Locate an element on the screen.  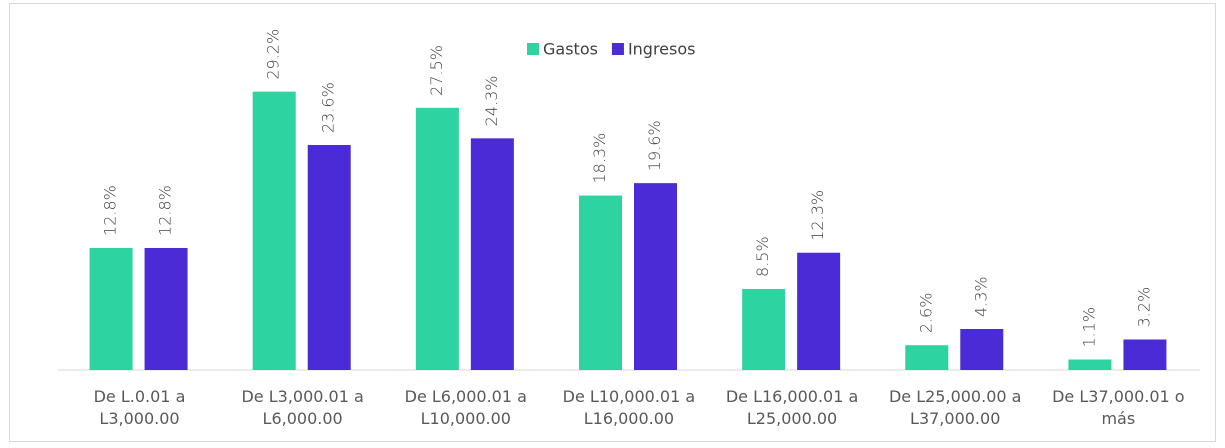
data-label: 3.2% is located at coordinates (1143, 307).